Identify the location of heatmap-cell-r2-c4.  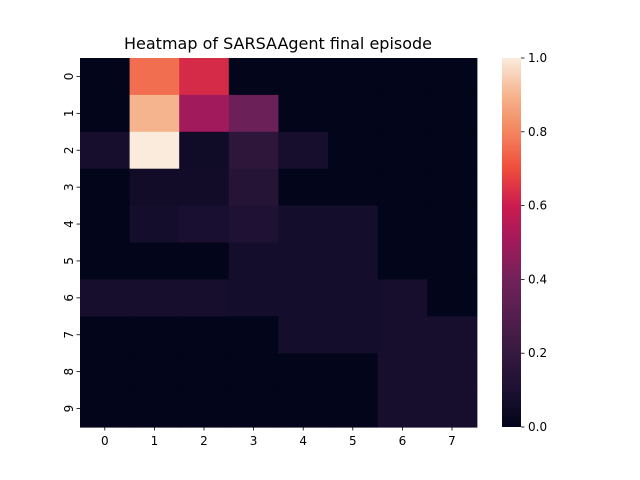
(303, 150).